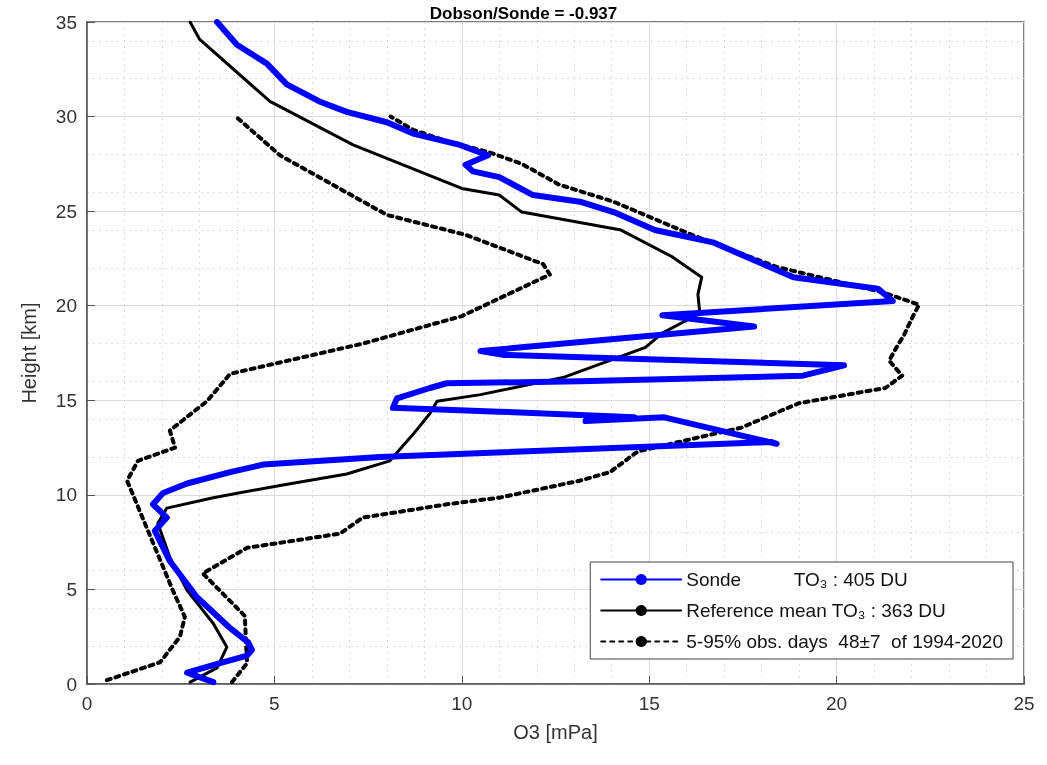  Describe the element at coordinates (816, 610) in the screenshot. I see `legend-label: Reference mean TO₃ : 363 DU` at that location.